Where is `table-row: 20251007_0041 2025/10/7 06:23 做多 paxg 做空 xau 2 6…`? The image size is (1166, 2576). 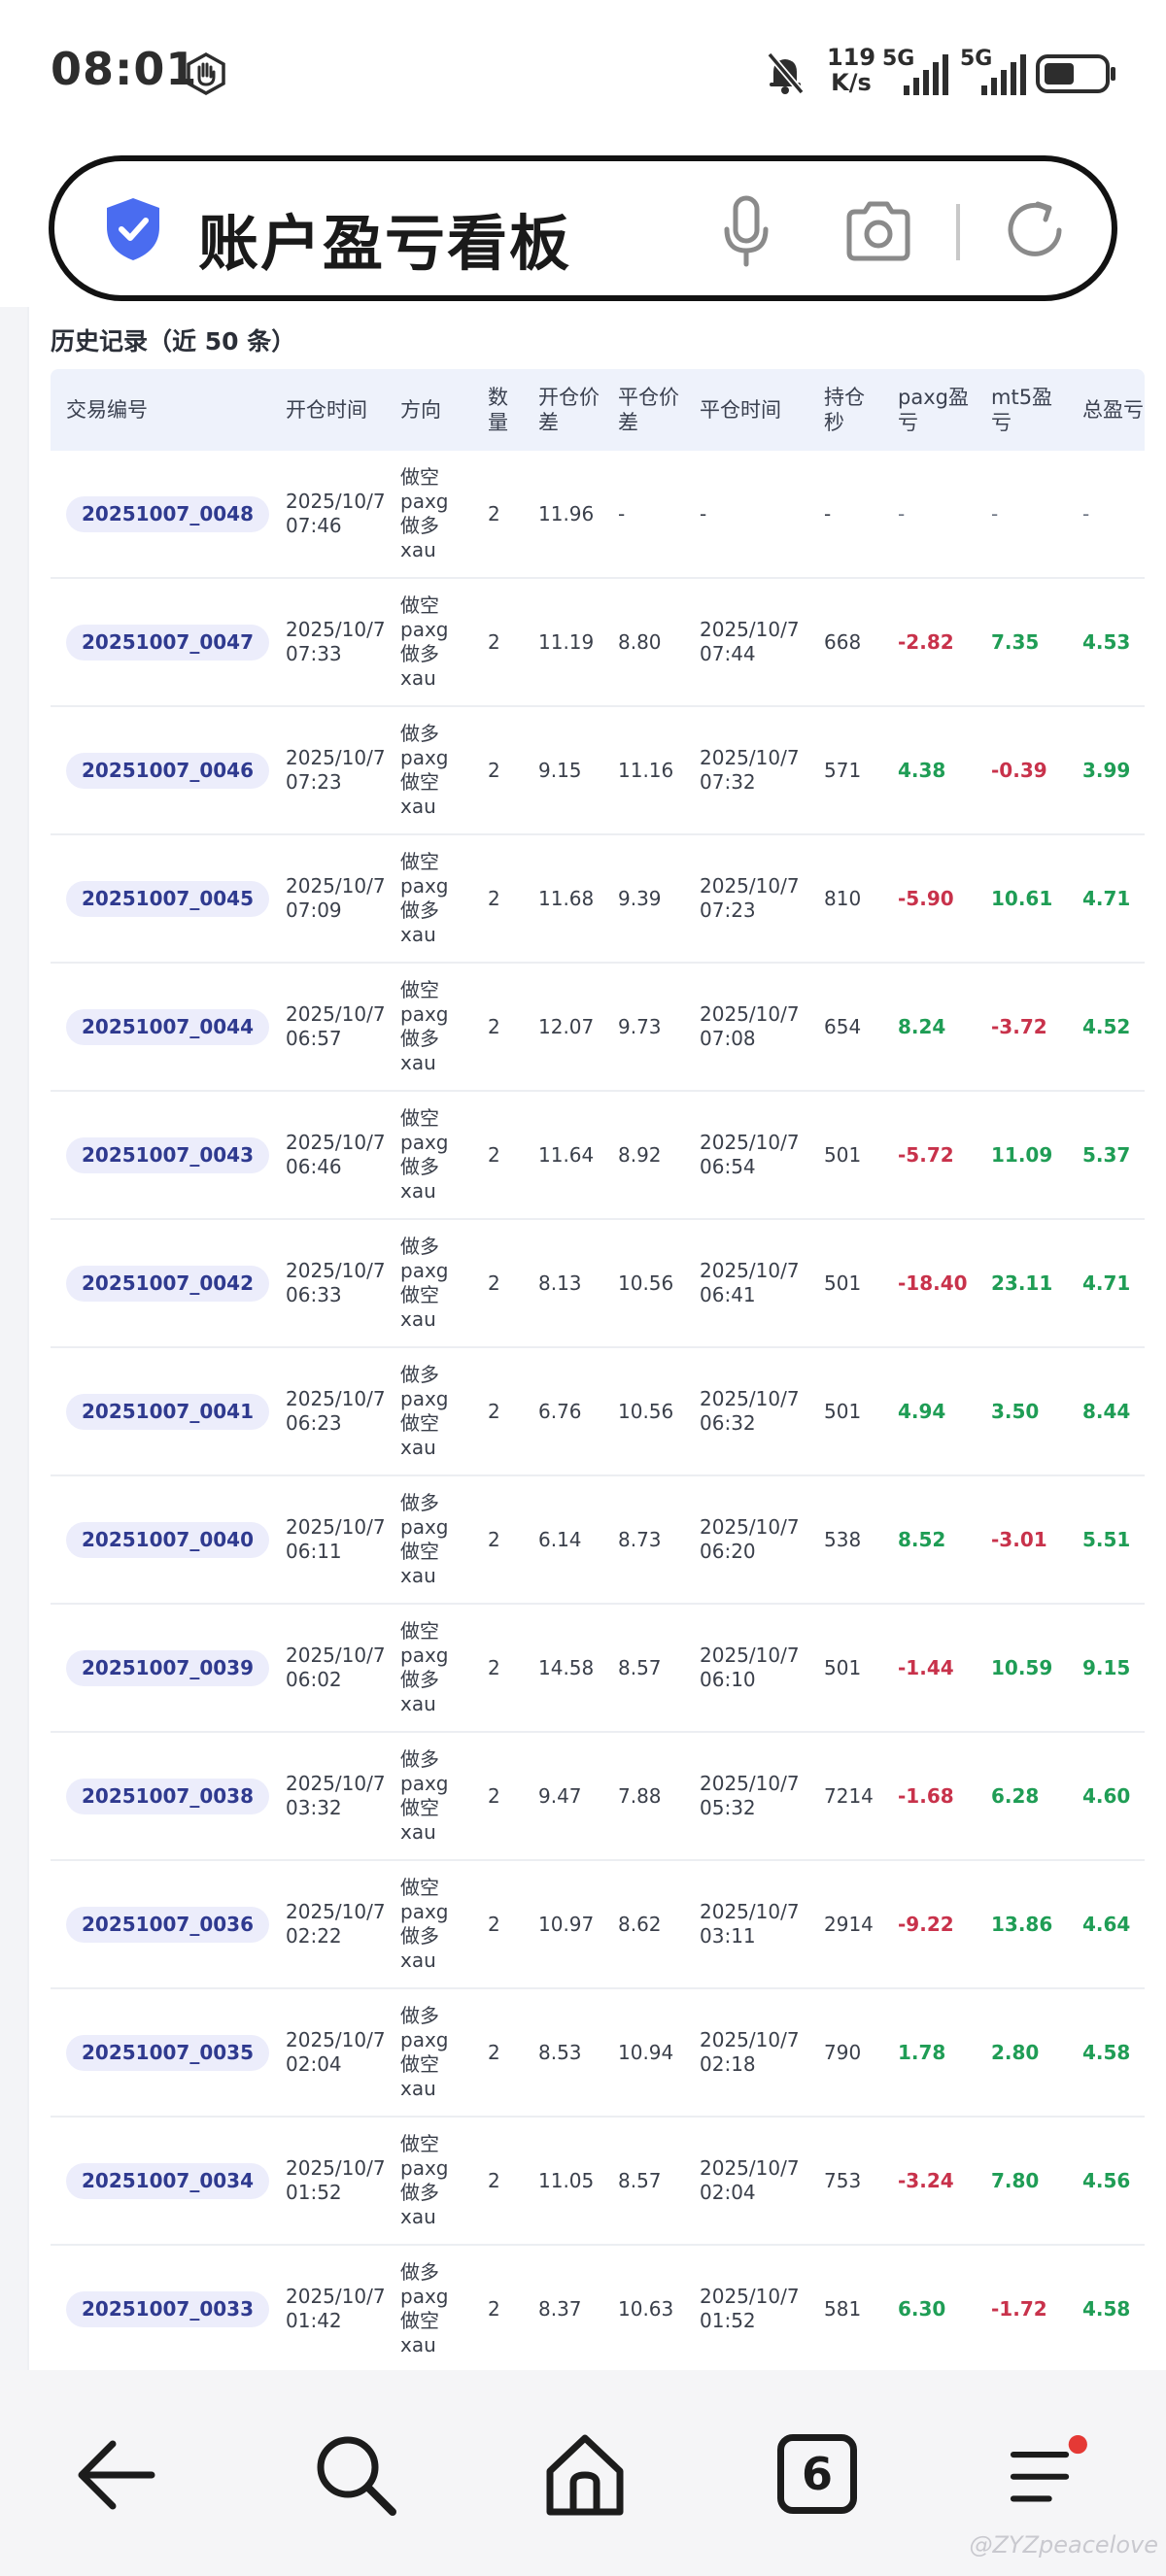
table-row: 20251007_0041 2025/10/7 06:23 做多 paxg 做空 xau 2 6… is located at coordinates (598, 1412).